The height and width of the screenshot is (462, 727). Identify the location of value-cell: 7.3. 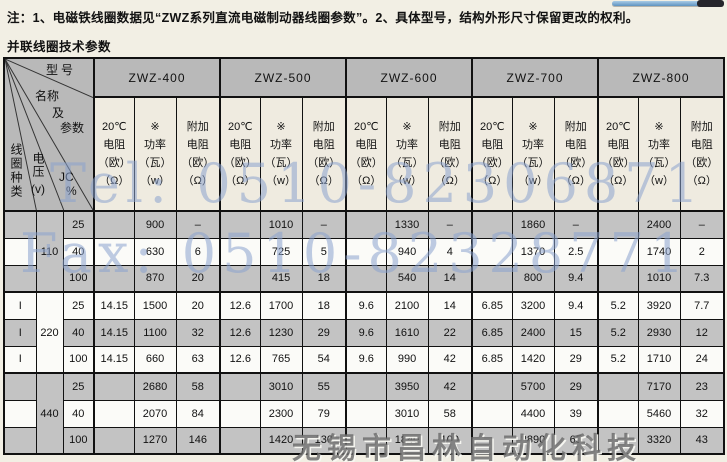
(702, 278).